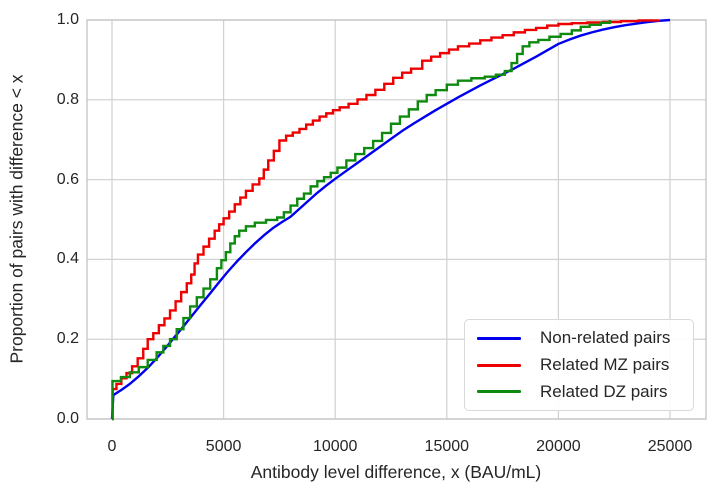  Describe the element at coordinates (499, 338) in the screenshot. I see `legend-line-swatch-blue` at that location.